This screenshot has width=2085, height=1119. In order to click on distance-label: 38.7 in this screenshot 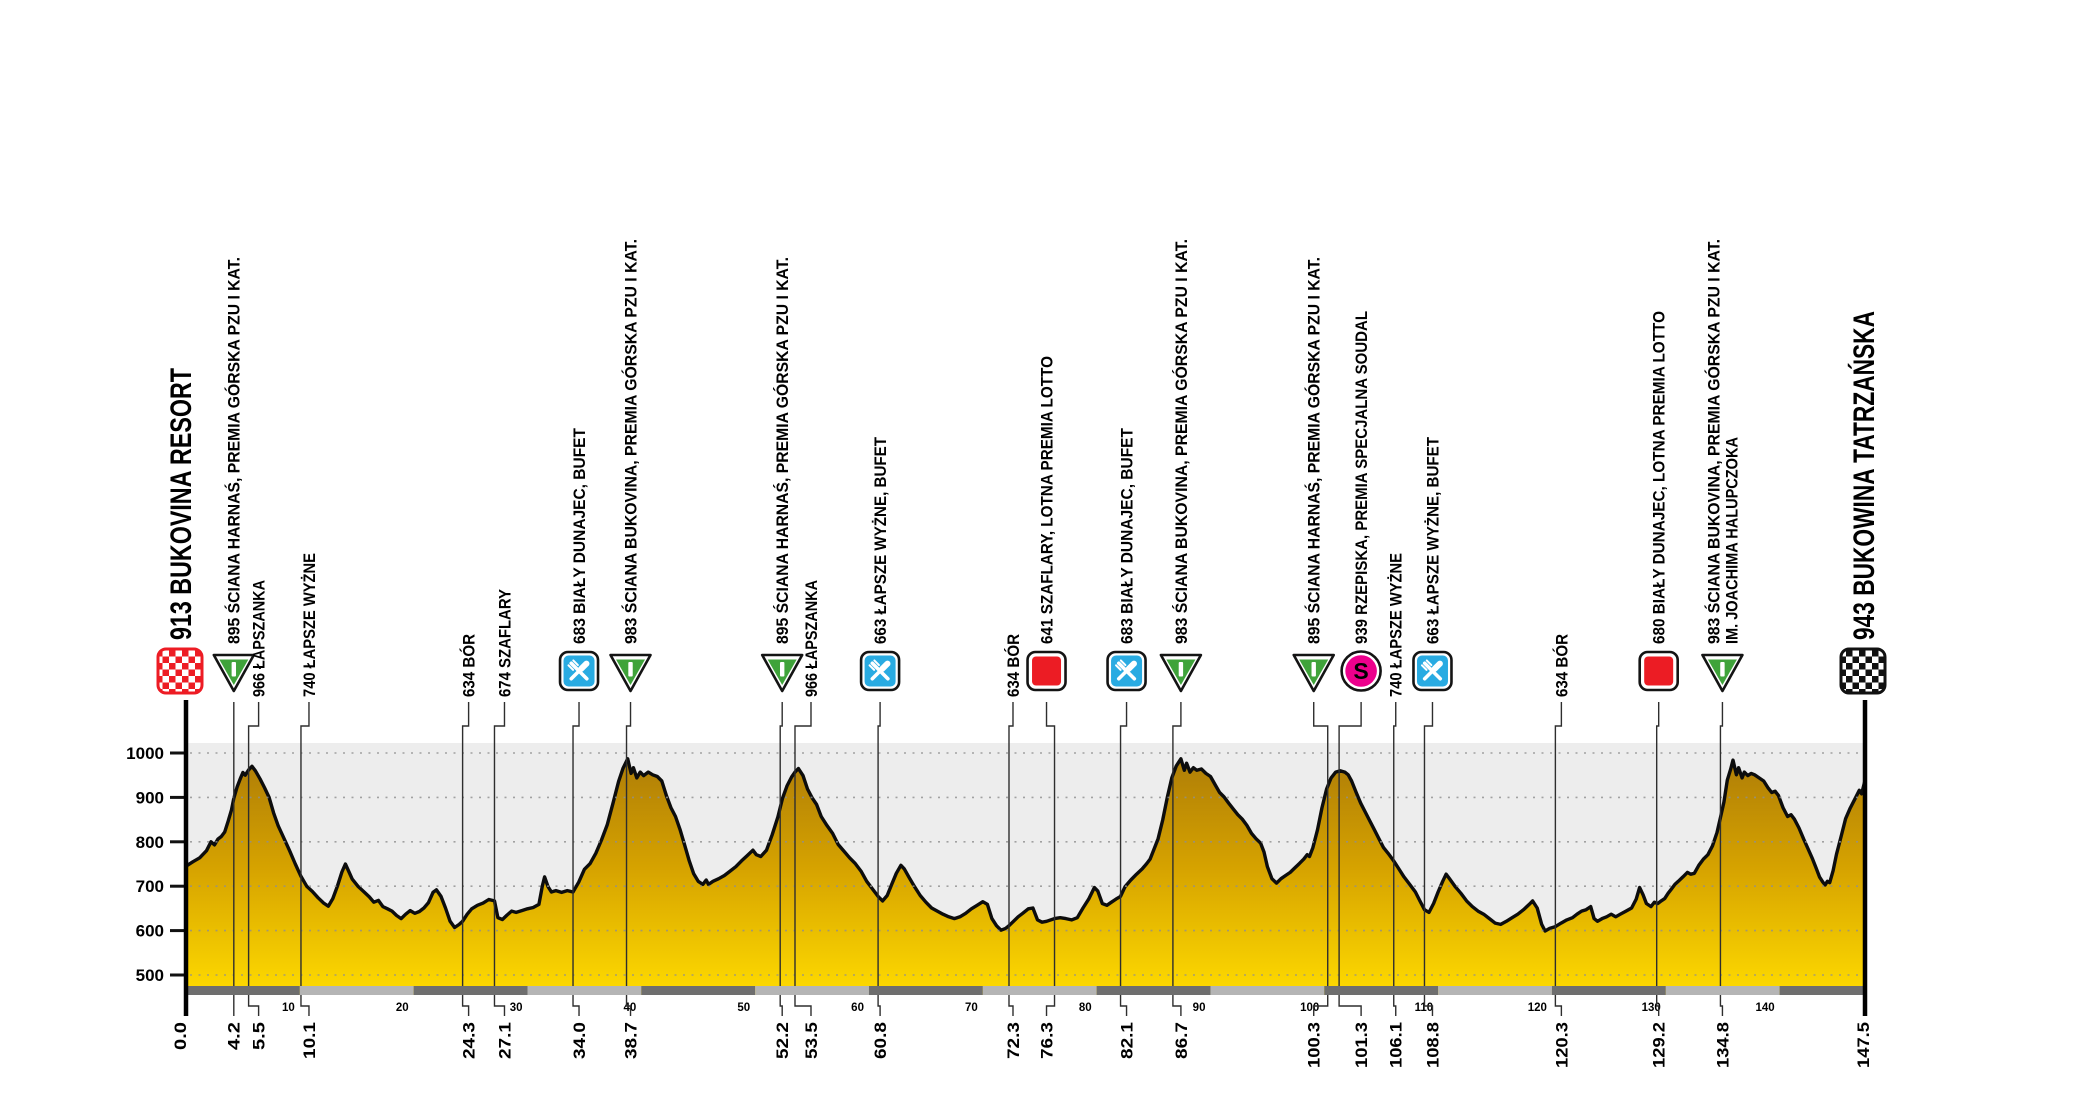, I will do `click(631, 1040)`.